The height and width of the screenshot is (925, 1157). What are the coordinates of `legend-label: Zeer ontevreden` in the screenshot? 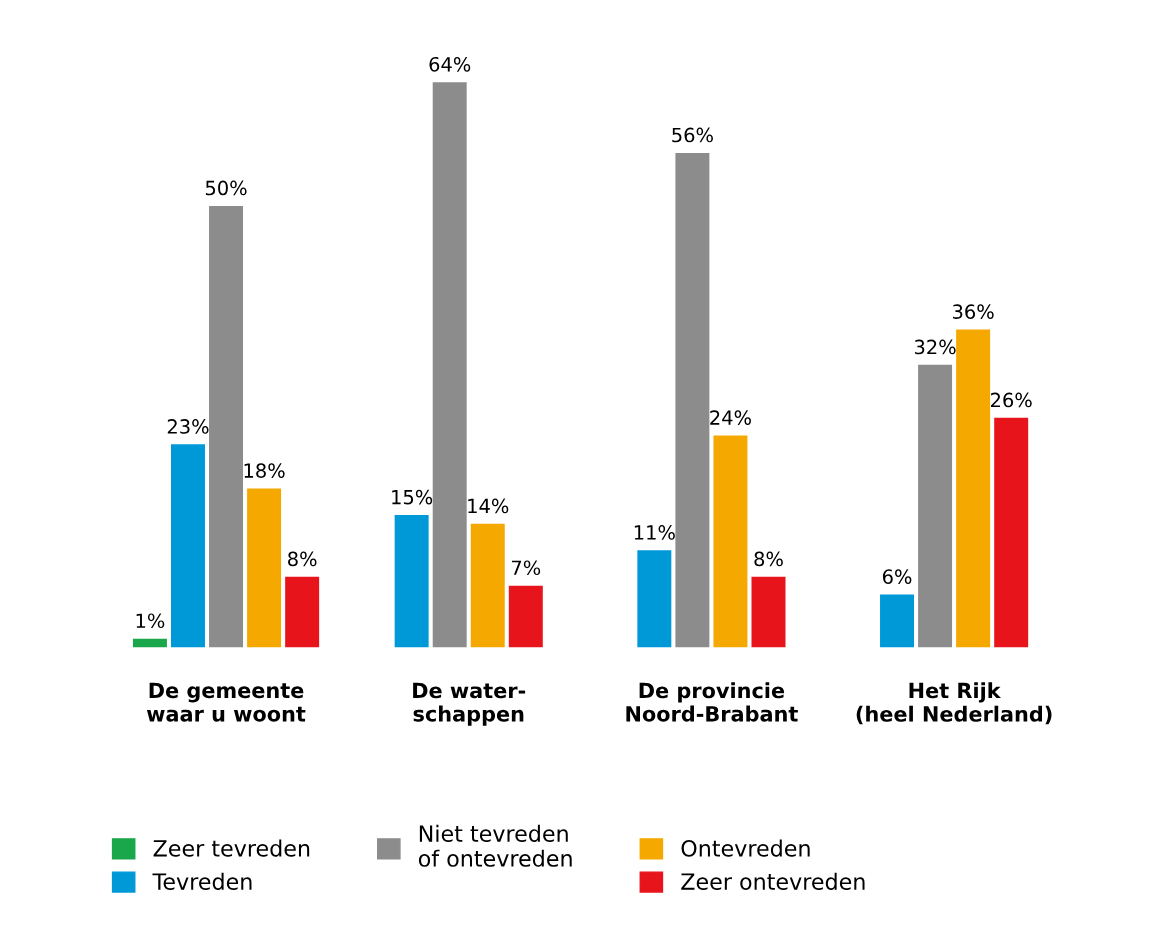 It's located at (773, 881).